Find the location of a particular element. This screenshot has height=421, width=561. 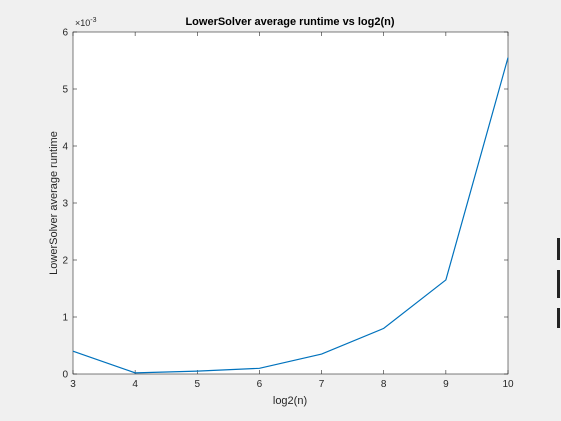

y-tick-label: 4 is located at coordinates (65, 147).